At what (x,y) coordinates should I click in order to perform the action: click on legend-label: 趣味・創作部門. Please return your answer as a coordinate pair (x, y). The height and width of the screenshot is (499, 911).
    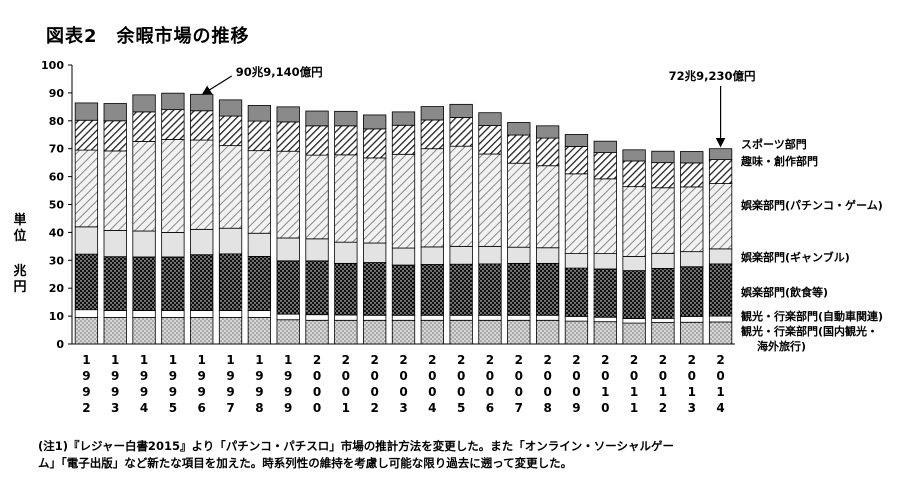
    Looking at the image, I should click on (779, 161).